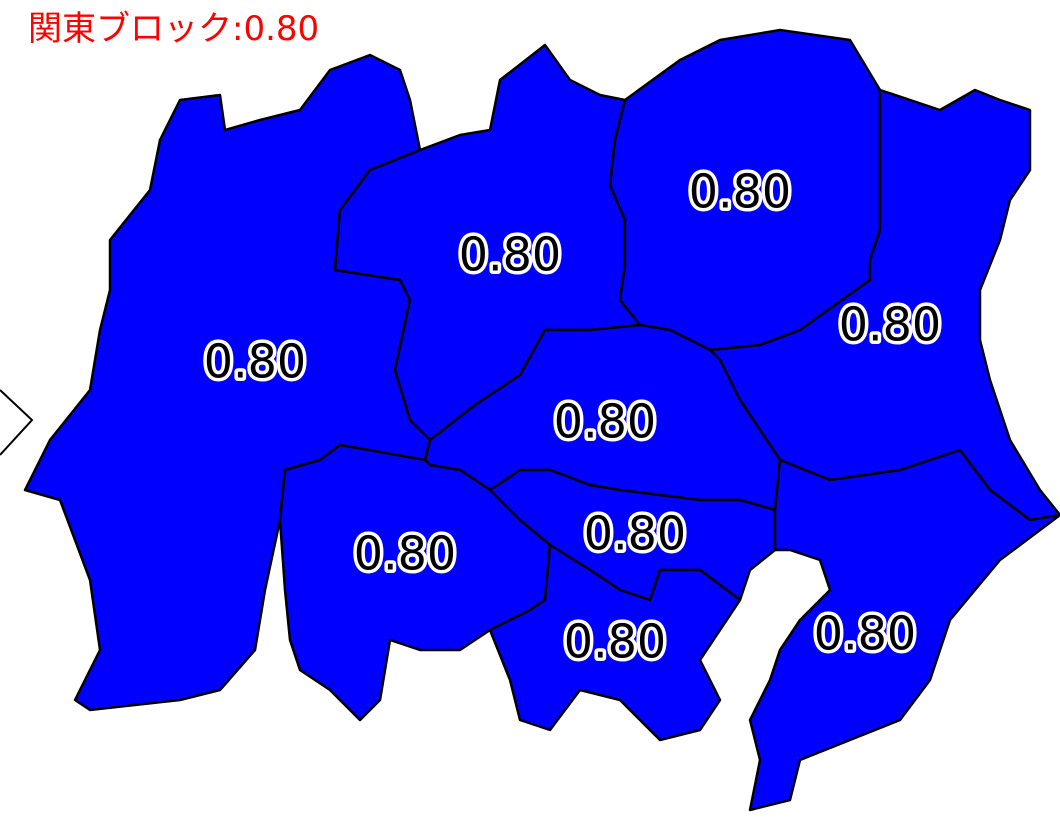 The image size is (1060, 824). Describe the element at coordinates (17, 422) in the screenshot. I see `chevron` at that location.